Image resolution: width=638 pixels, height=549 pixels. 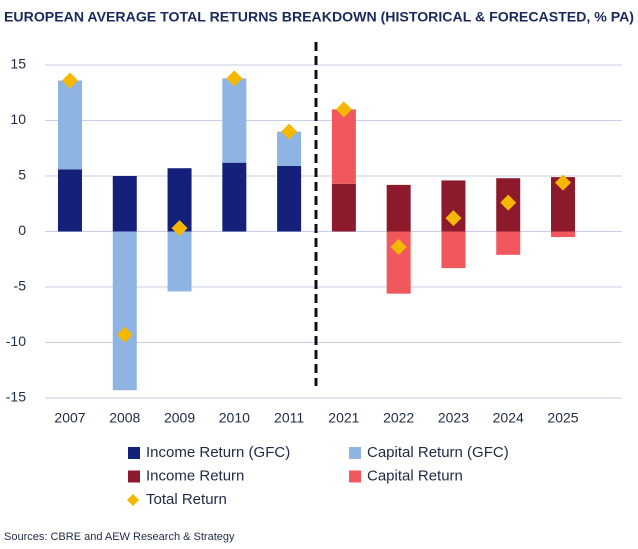 What do you see at coordinates (16, 397) in the screenshot?
I see `y-tick-label: -15` at bounding box center [16, 397].